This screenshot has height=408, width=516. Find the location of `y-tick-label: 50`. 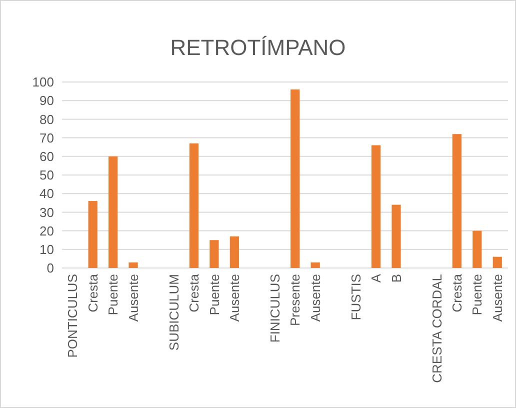

y-tick-label: 50 is located at coordinates (47, 175).